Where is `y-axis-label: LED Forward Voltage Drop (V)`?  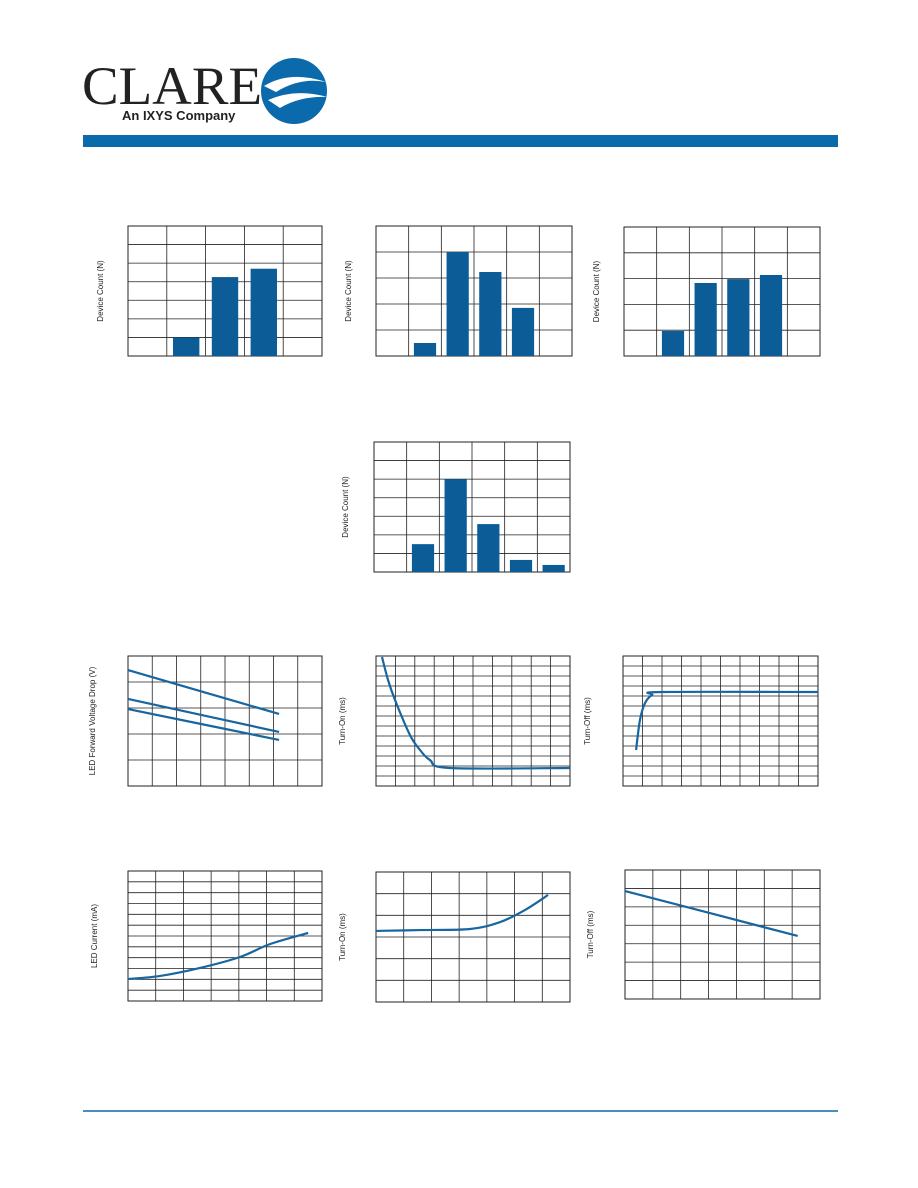 y-axis-label: LED Forward Voltage Drop (V) is located at coordinates (92, 720).